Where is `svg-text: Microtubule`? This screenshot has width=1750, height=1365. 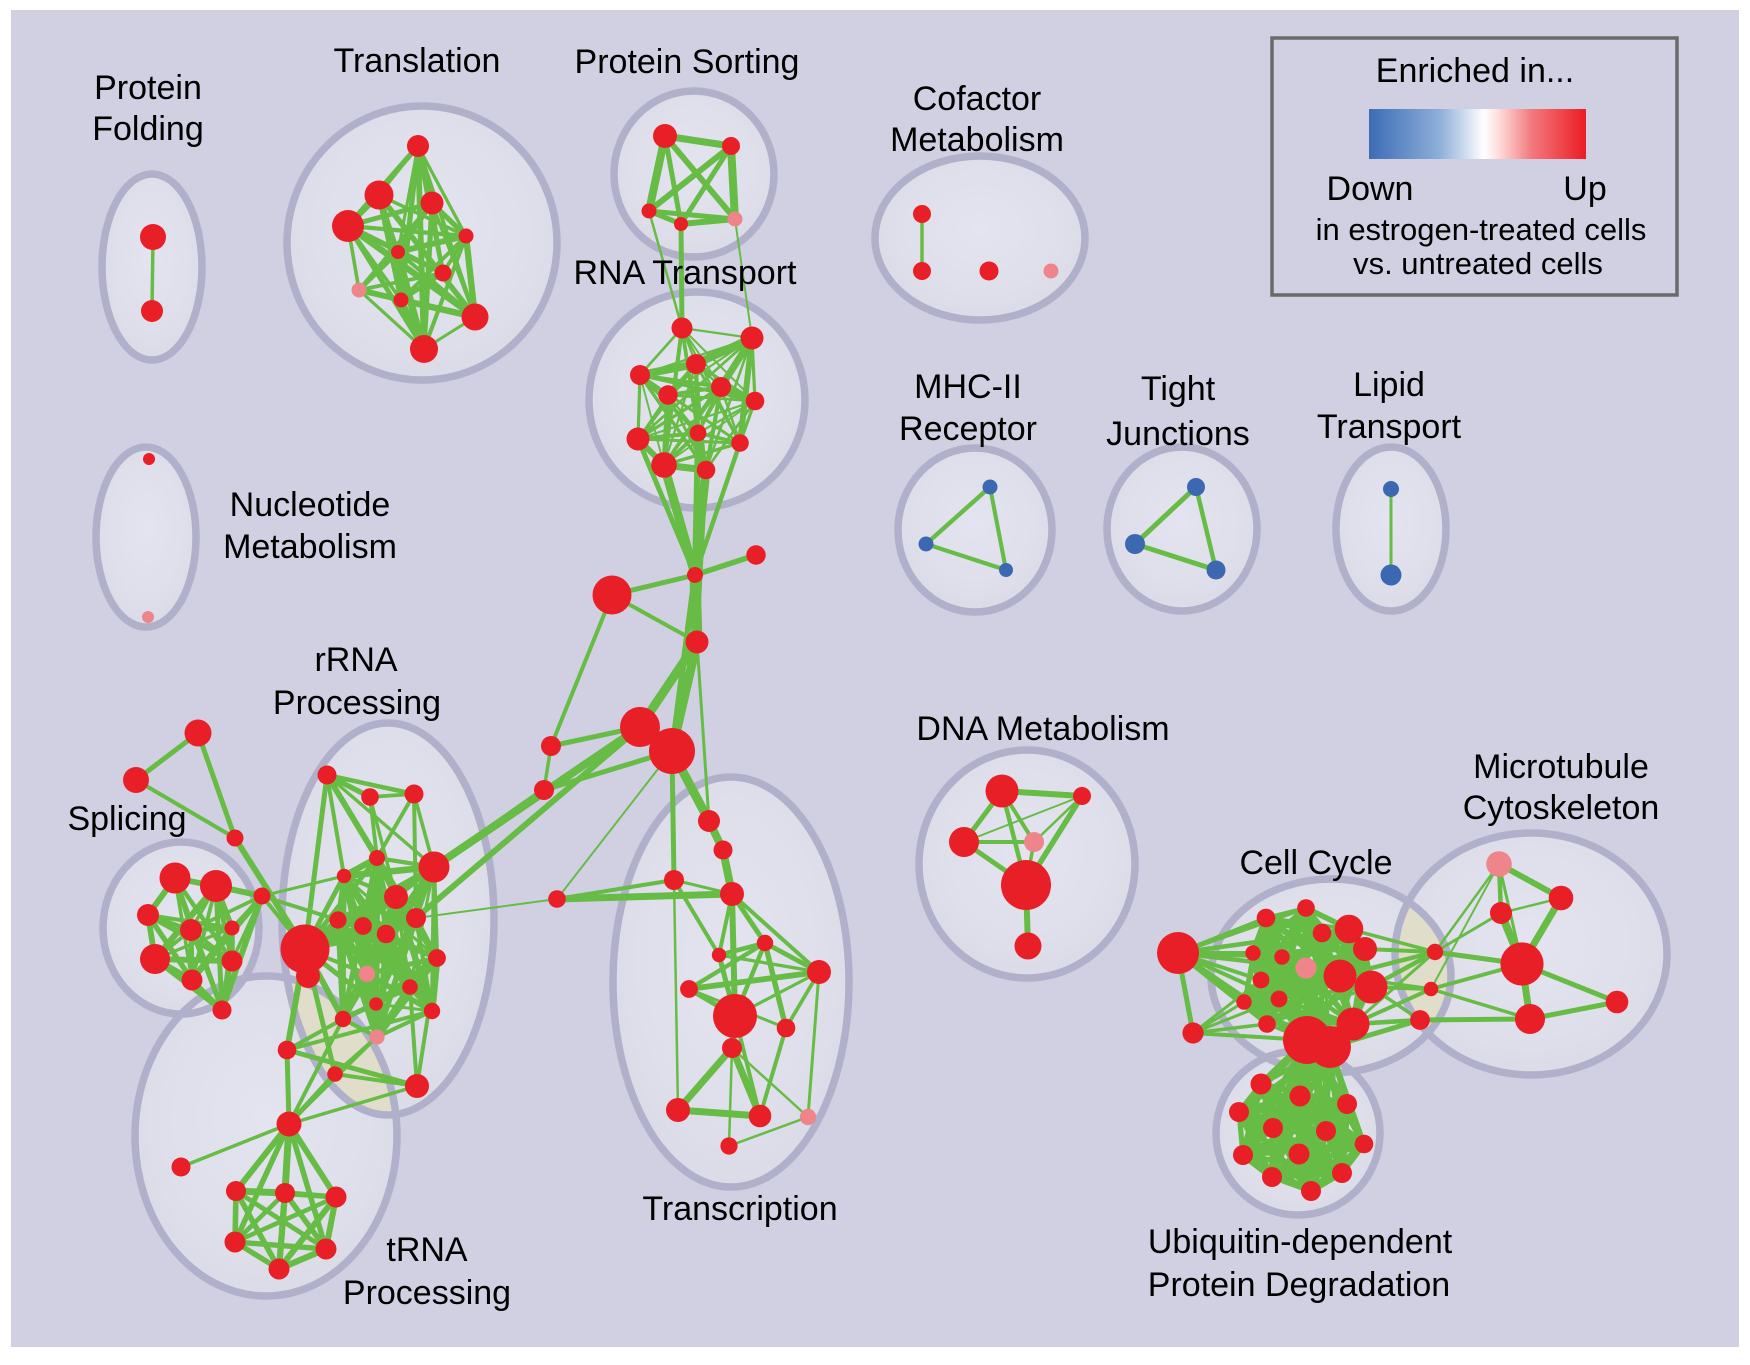
svg-text: Microtubule is located at coordinates (1561, 767).